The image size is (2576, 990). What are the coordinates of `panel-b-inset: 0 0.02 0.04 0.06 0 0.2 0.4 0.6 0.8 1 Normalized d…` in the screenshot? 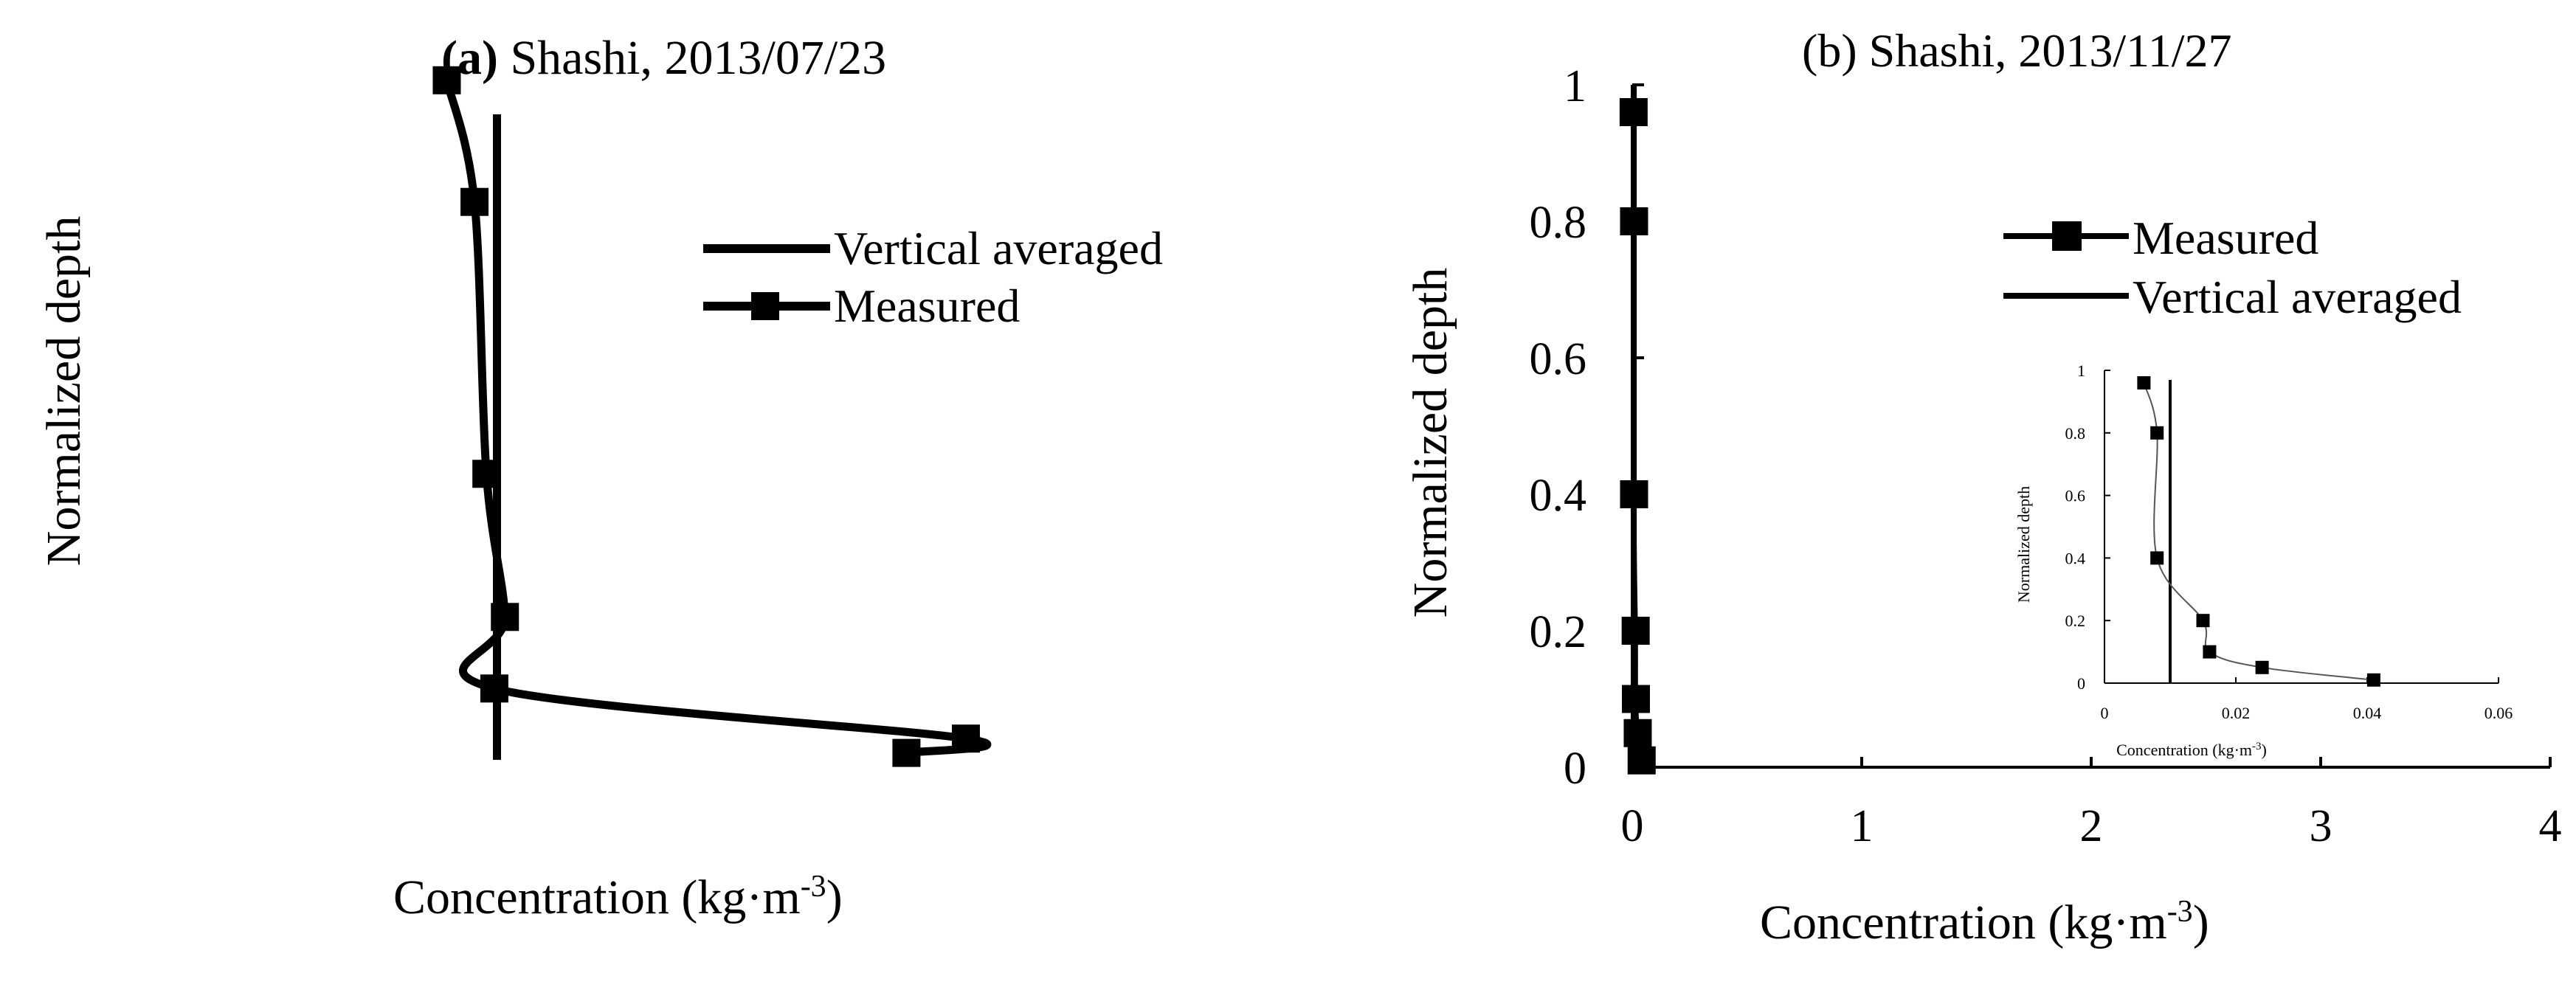 It's located at (2263, 560).